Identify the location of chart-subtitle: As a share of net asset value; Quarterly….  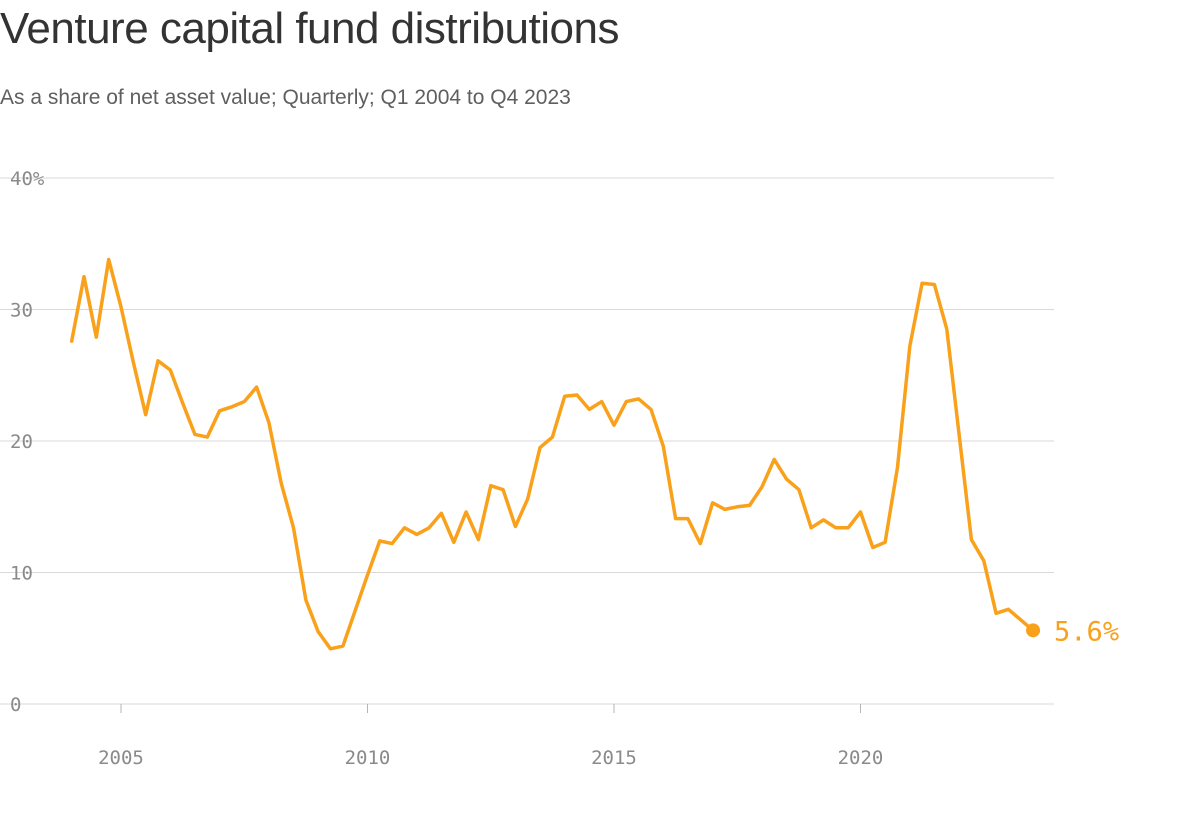
(285, 97).